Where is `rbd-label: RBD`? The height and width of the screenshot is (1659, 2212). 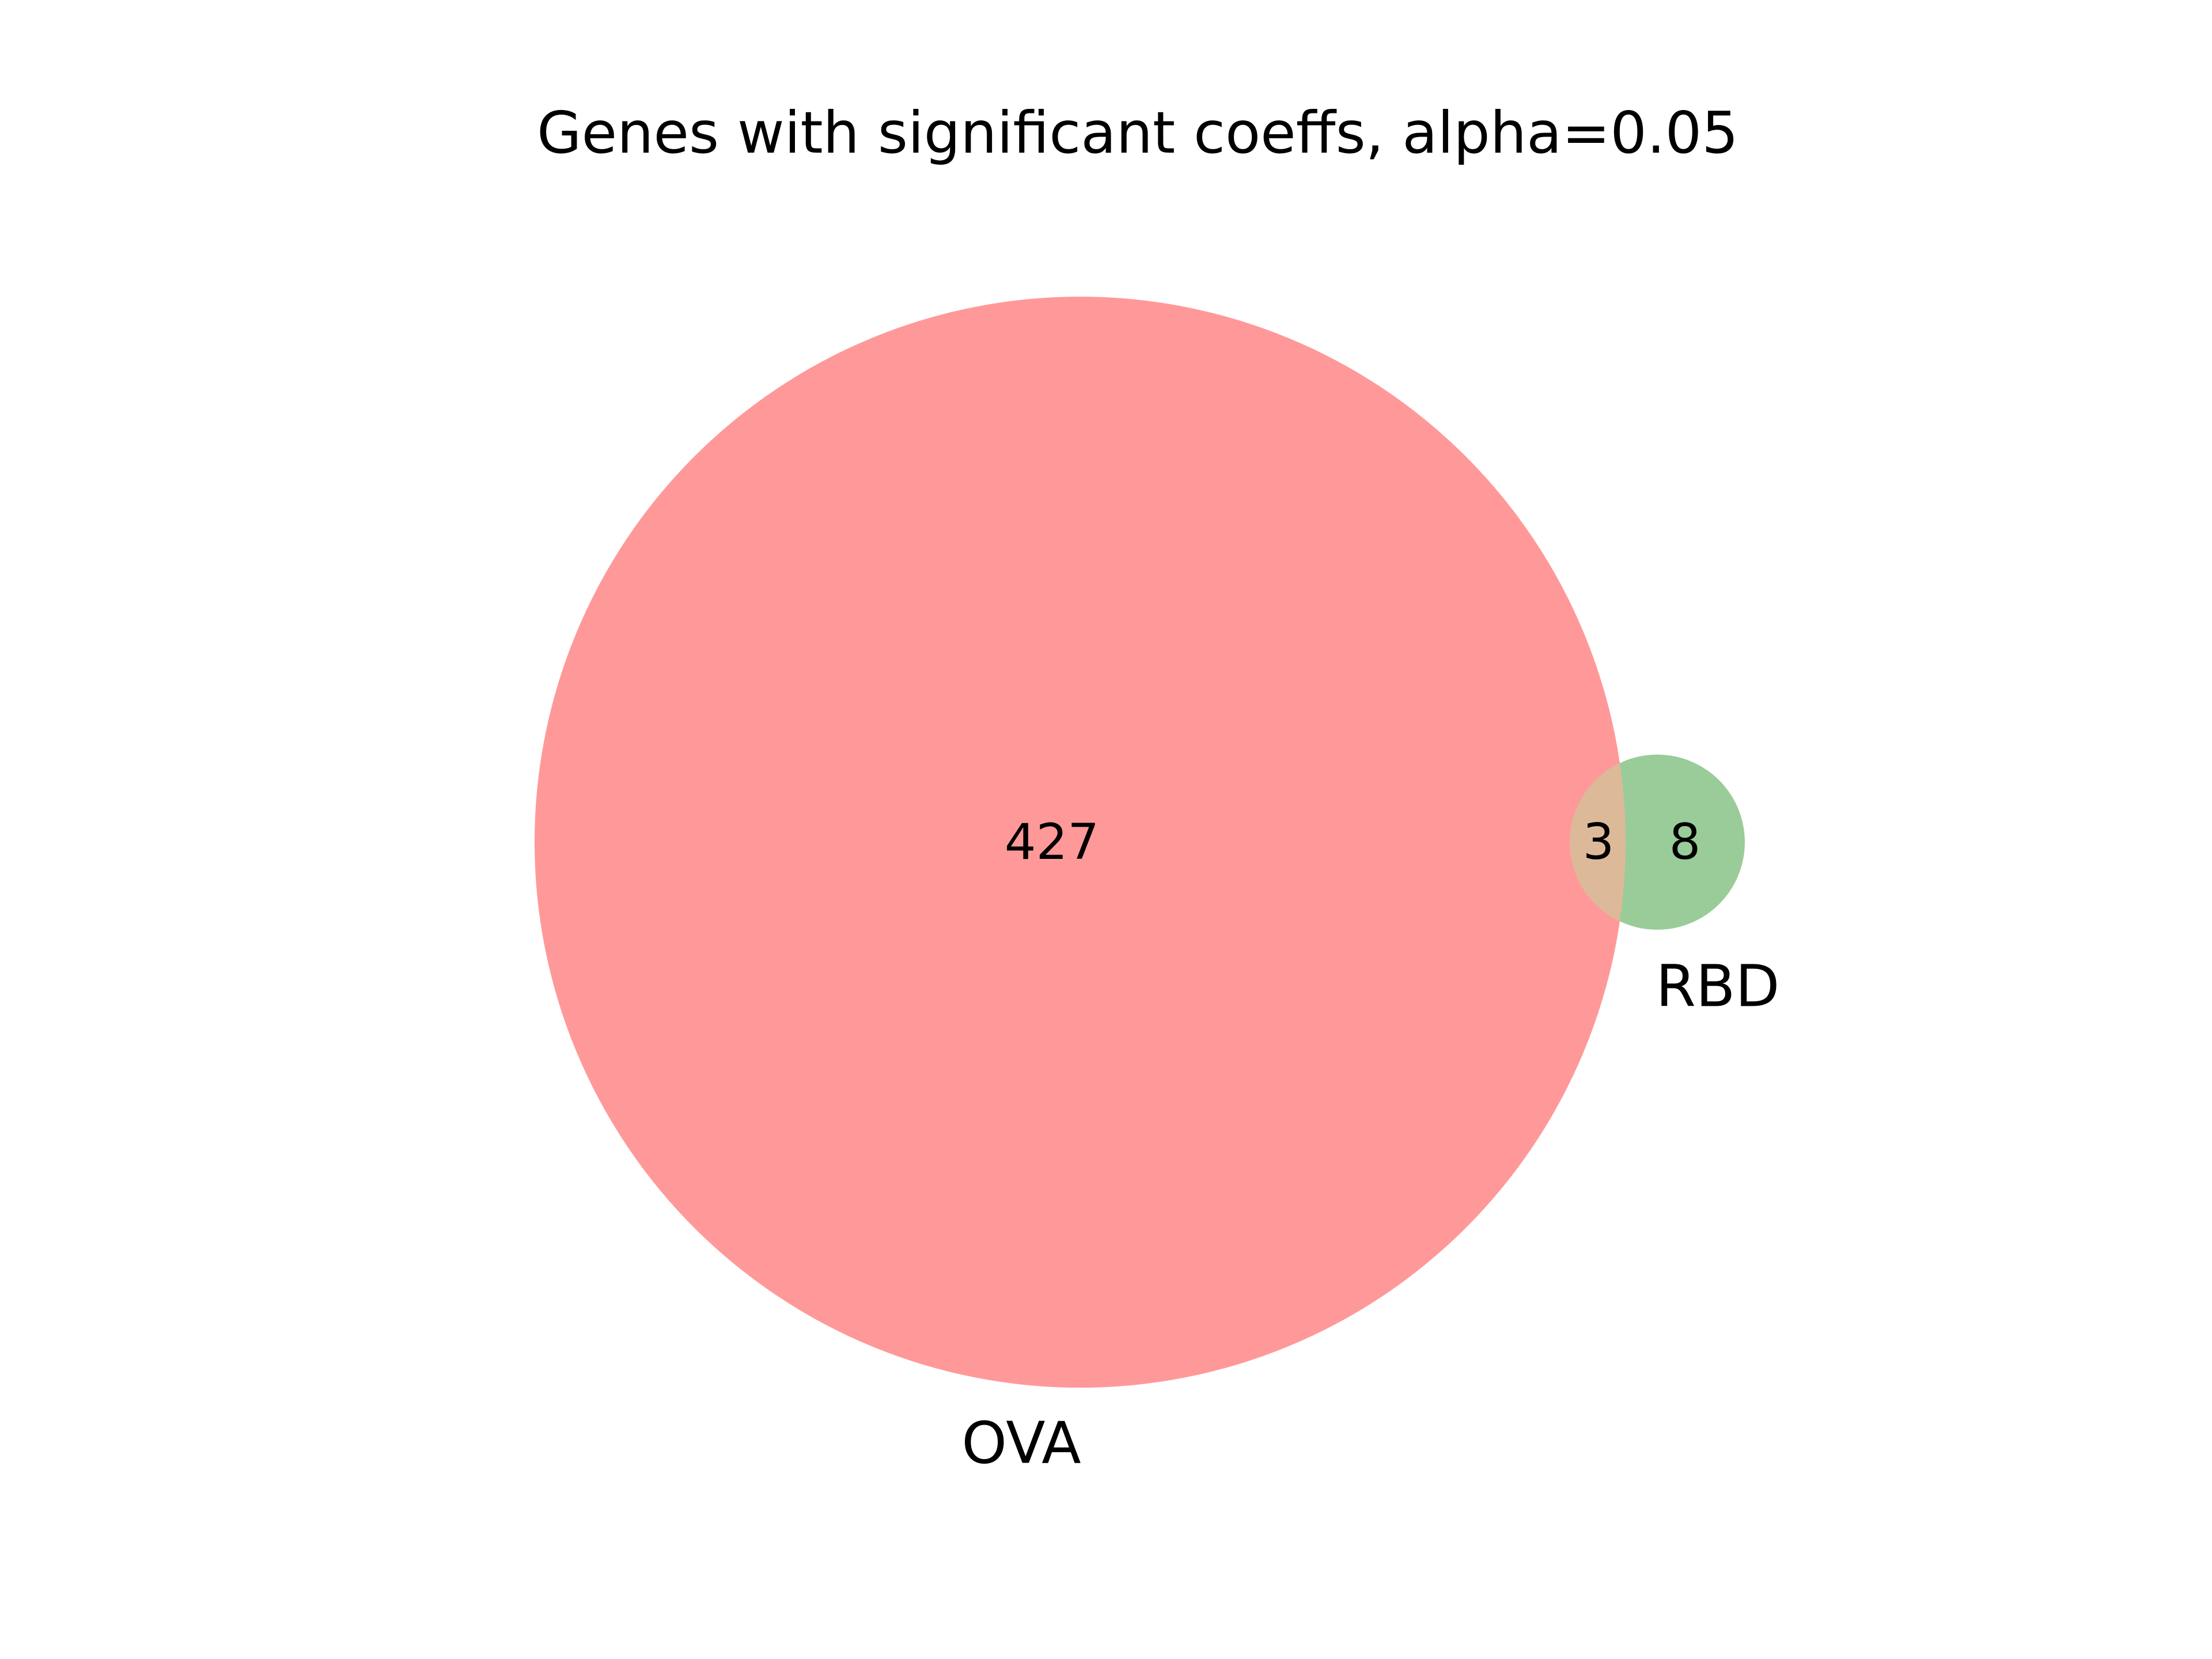
rbd-label: RBD is located at coordinates (1717, 986).